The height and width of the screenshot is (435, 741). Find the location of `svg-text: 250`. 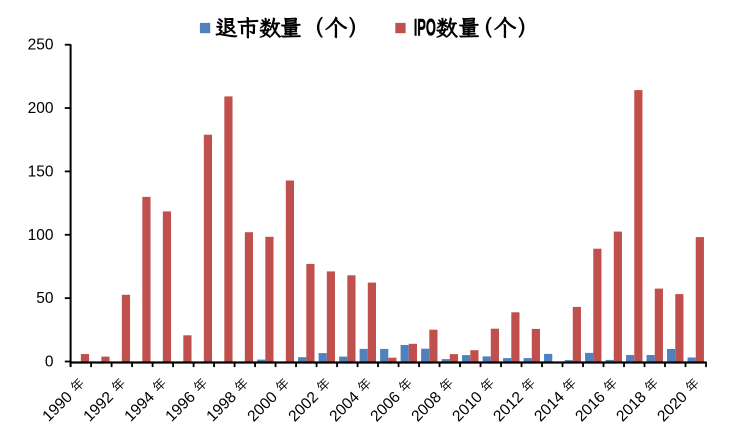

svg-text: 250 is located at coordinates (41, 45).